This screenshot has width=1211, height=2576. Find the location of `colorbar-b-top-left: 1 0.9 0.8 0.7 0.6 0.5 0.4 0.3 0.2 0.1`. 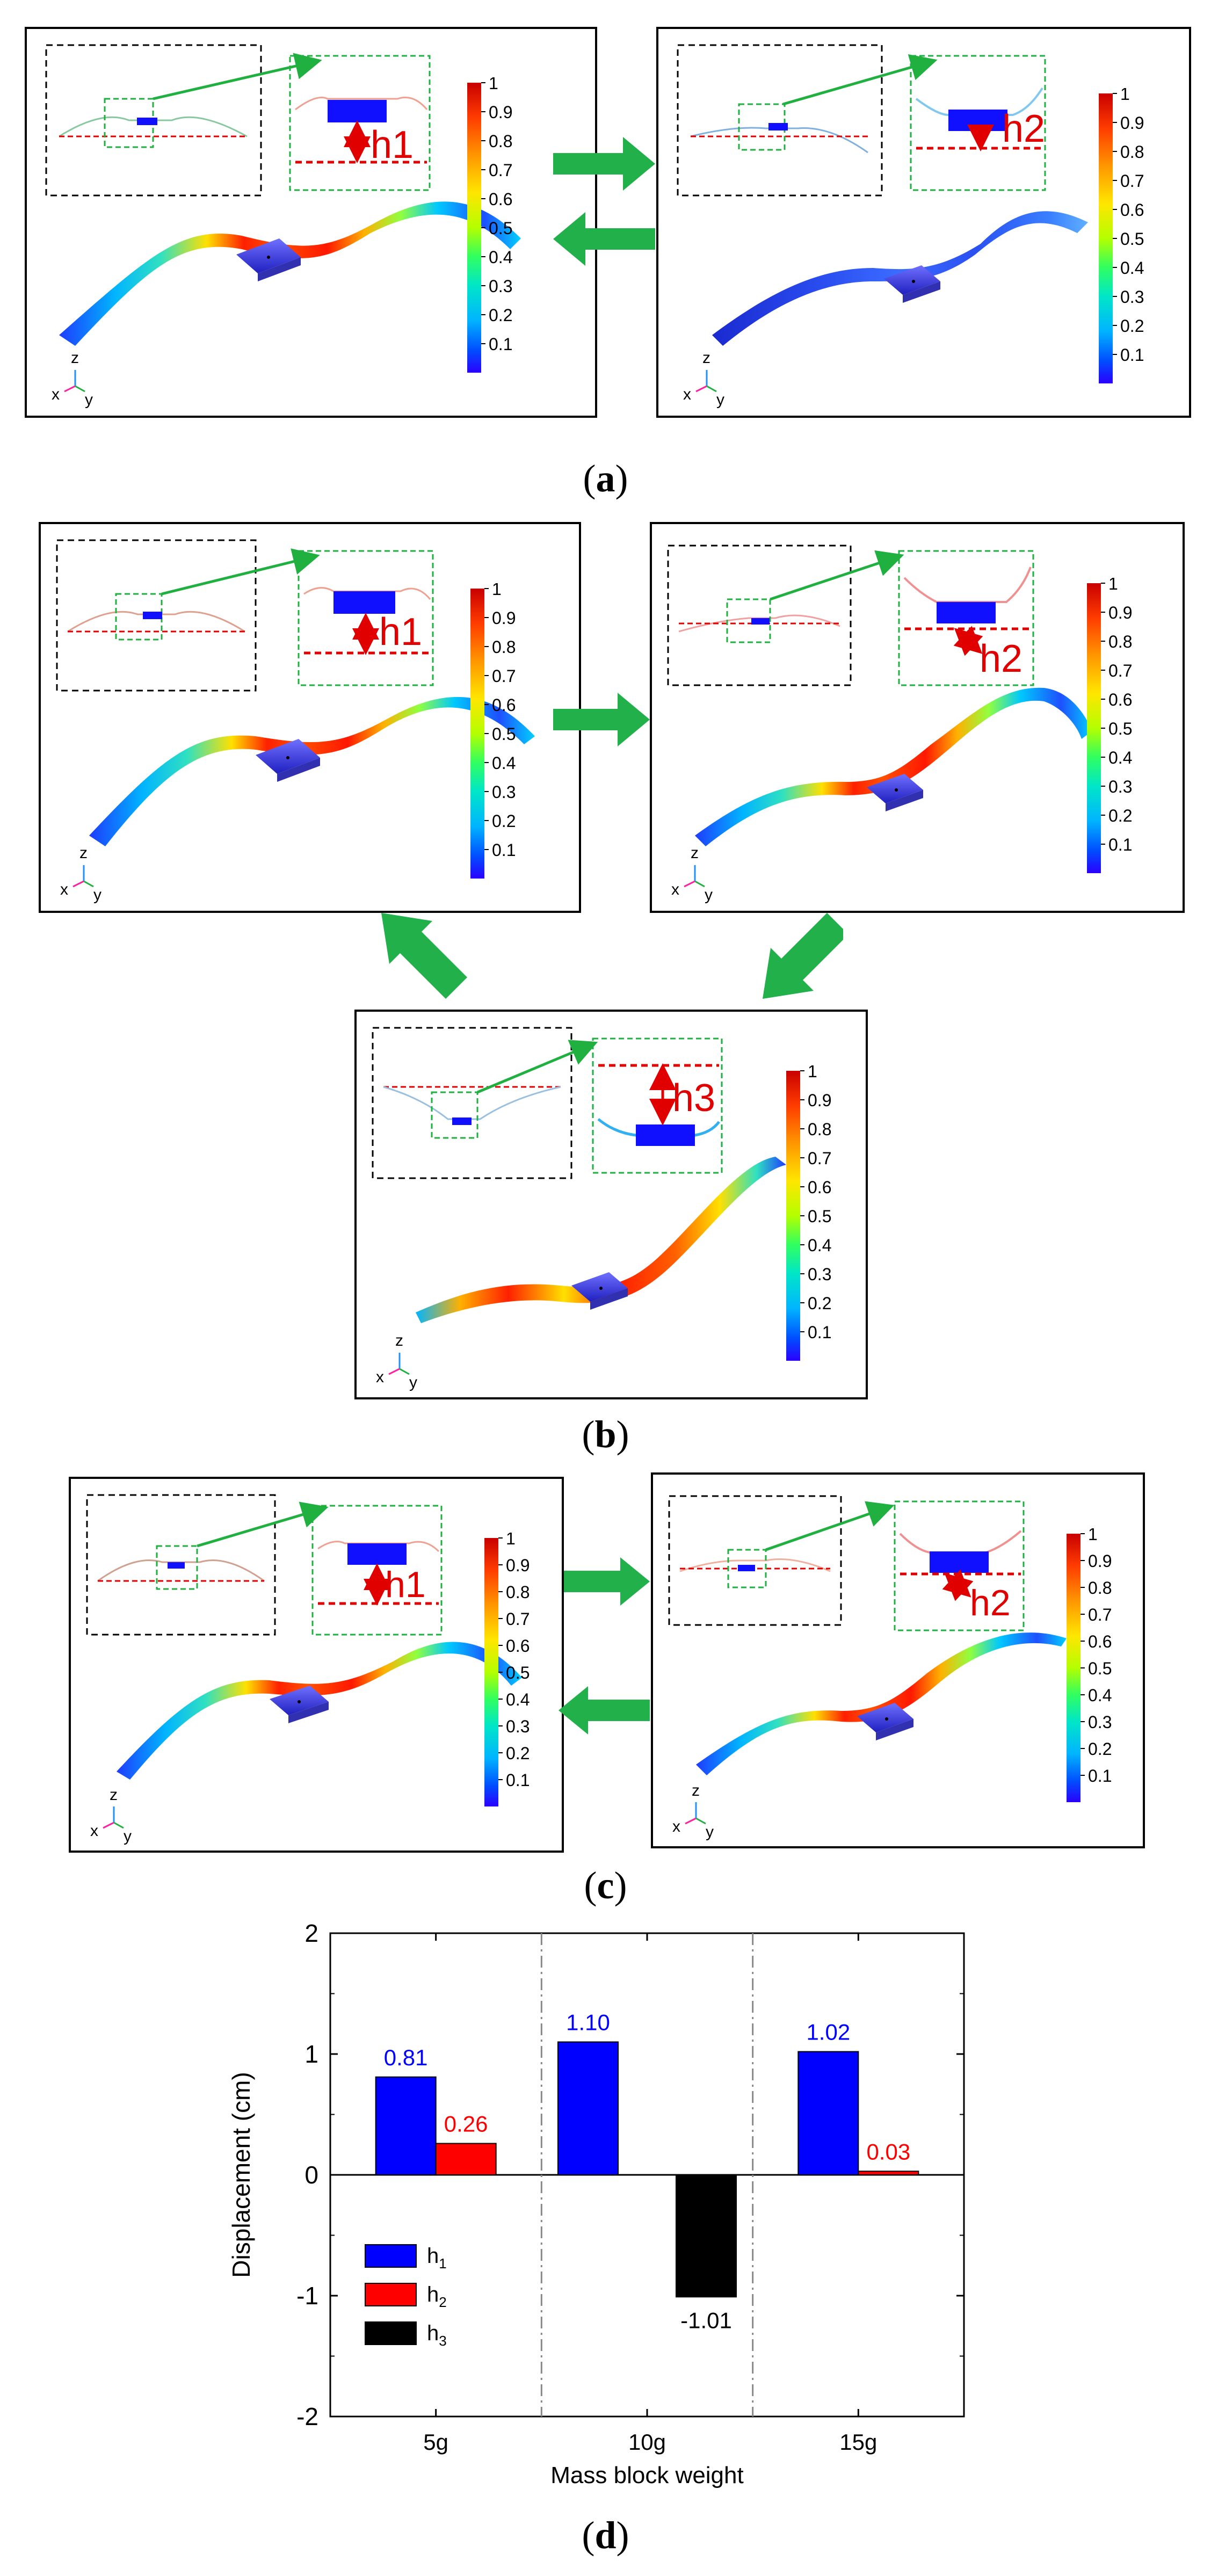

colorbar-b-top-left: 1 0.9 0.8 0.7 0.6 0.5 0.4 0.3 0.2 0.1 is located at coordinates (516, 731).